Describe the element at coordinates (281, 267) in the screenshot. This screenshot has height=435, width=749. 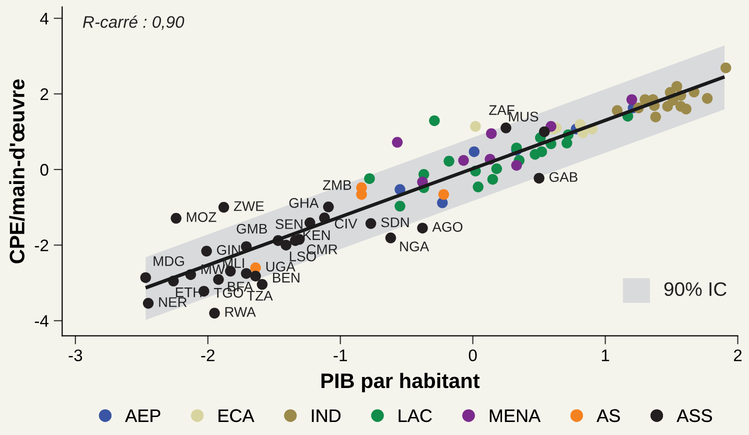
I see `annotation: UGA` at that location.